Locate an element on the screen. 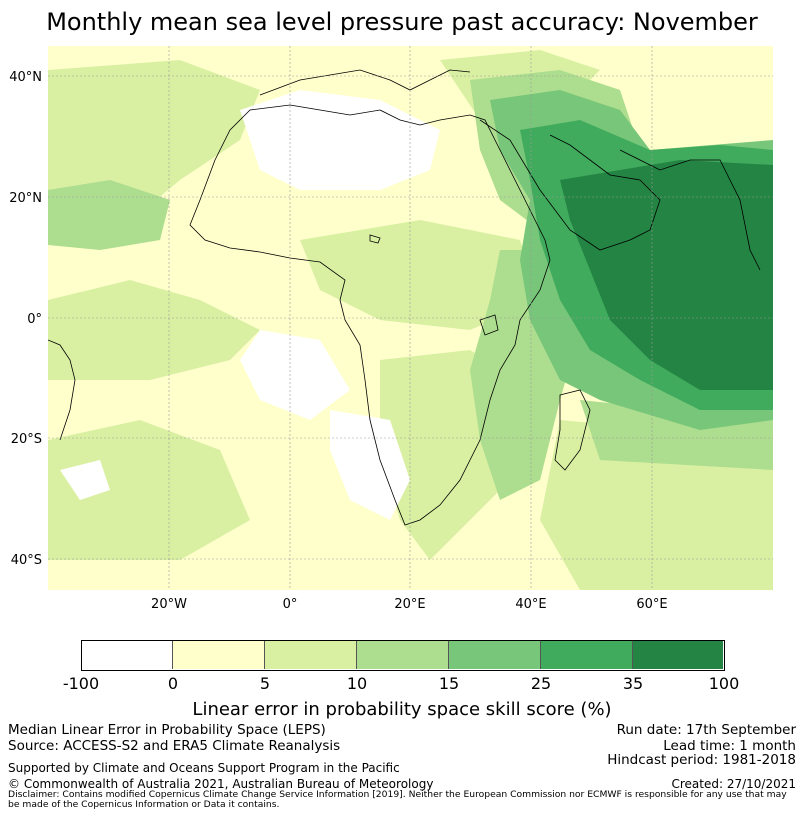  lat-label: 20°N is located at coordinates (25, 198).